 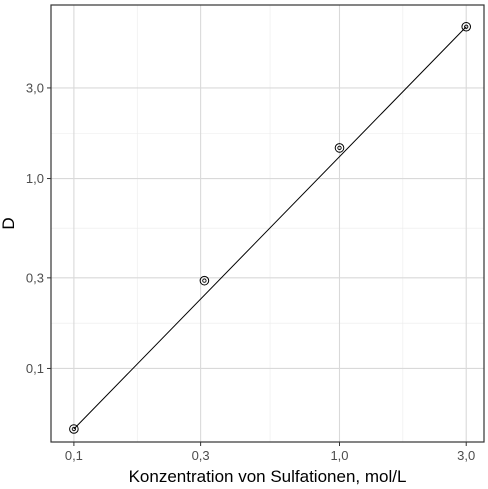 I want to click on x-tick-label: 1,0, so click(x=339, y=455).